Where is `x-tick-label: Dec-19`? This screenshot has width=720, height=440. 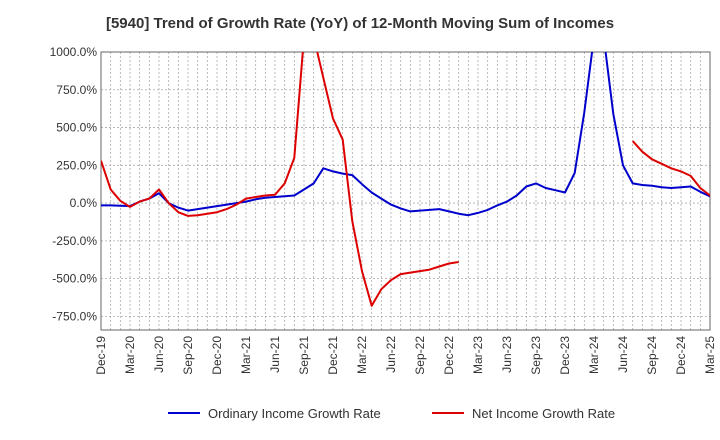
x-tick-label: Dec-19 is located at coordinates (101, 355).